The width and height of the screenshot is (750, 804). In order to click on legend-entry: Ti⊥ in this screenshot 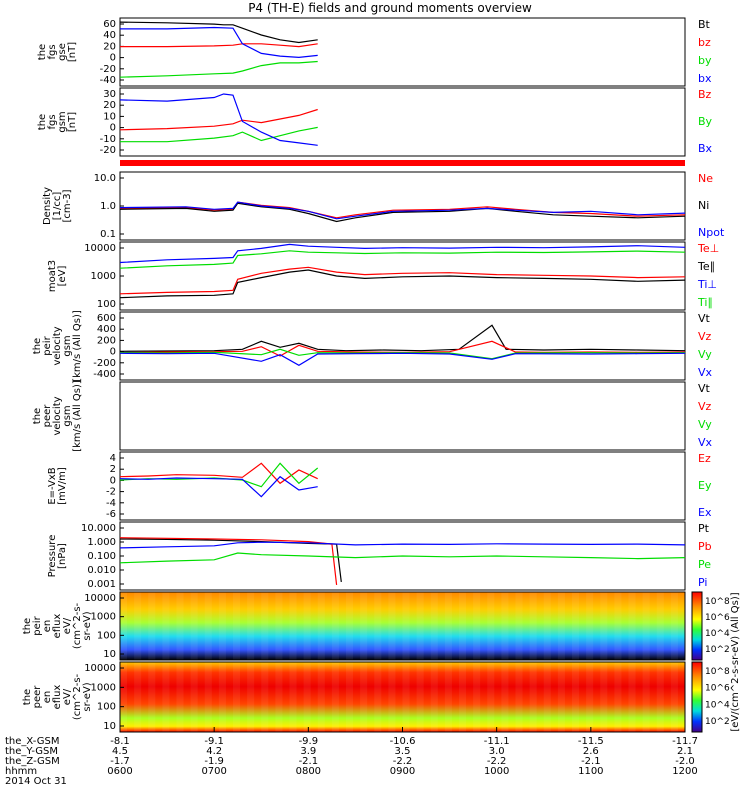, I will do `click(707, 284)`.